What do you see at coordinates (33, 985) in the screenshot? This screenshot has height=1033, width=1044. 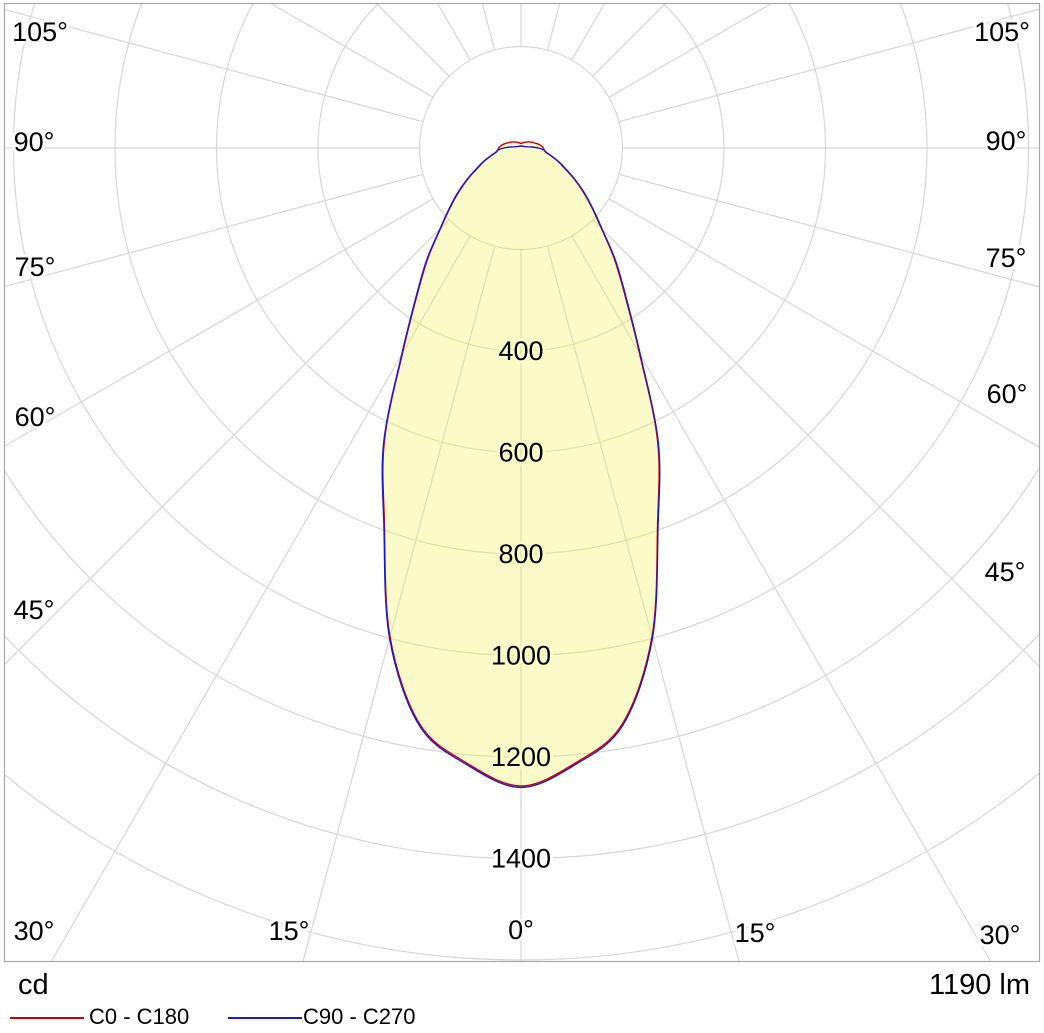 I see `unit-label: cd` at bounding box center [33, 985].